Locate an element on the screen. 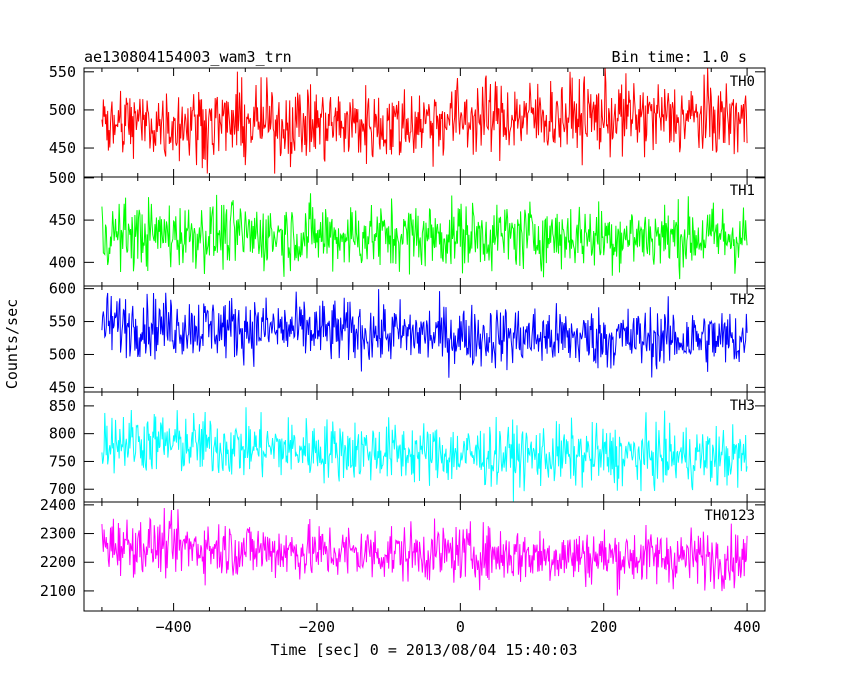 This screenshot has height=680, width=850. y-tick-label: 400 is located at coordinates (62, 262).